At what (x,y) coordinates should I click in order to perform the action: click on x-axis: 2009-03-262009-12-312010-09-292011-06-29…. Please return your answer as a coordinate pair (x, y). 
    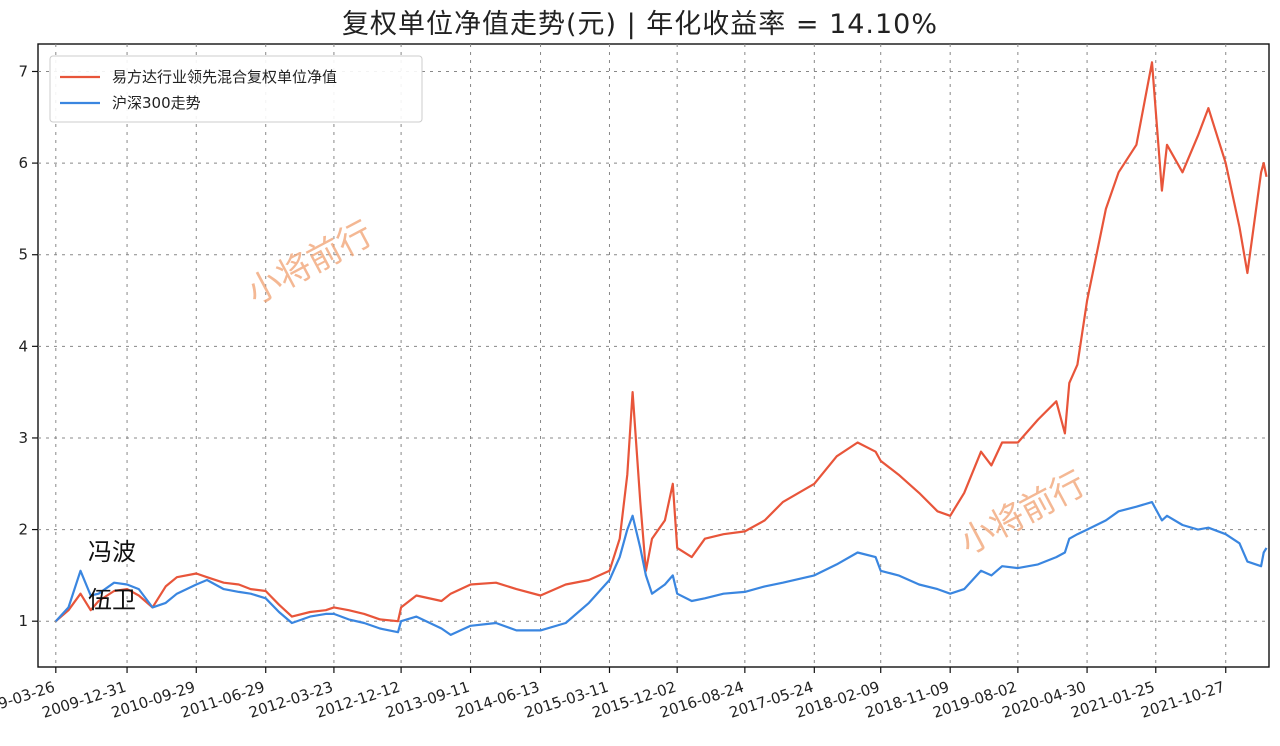
    Looking at the image, I should click on (613, 694).